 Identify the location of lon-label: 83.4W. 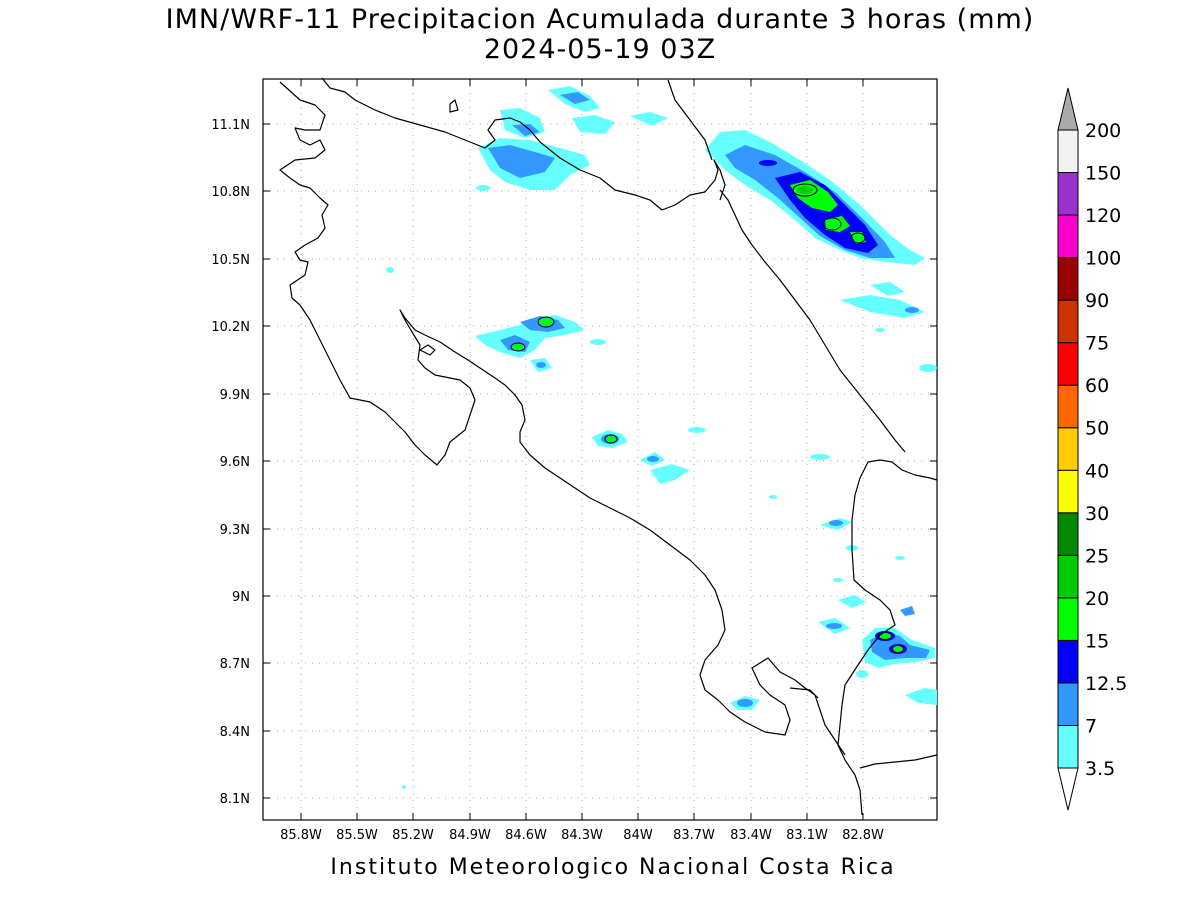
(751, 835).